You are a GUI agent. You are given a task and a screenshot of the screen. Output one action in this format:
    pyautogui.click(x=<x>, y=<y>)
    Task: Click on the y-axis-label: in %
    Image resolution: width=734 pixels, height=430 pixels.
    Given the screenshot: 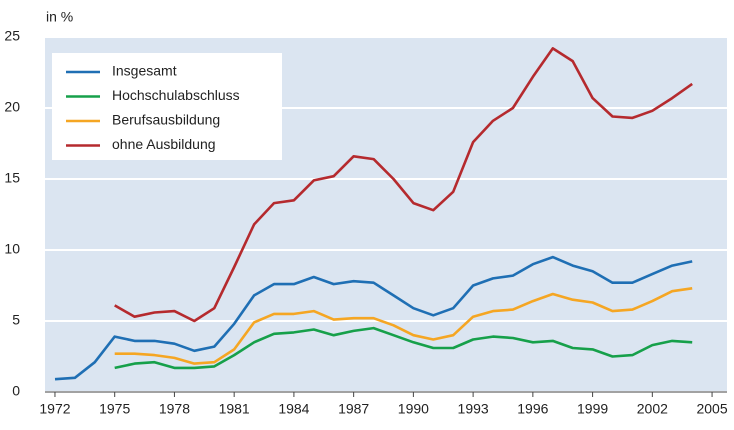 What is the action you would take?
    pyautogui.click(x=59, y=17)
    